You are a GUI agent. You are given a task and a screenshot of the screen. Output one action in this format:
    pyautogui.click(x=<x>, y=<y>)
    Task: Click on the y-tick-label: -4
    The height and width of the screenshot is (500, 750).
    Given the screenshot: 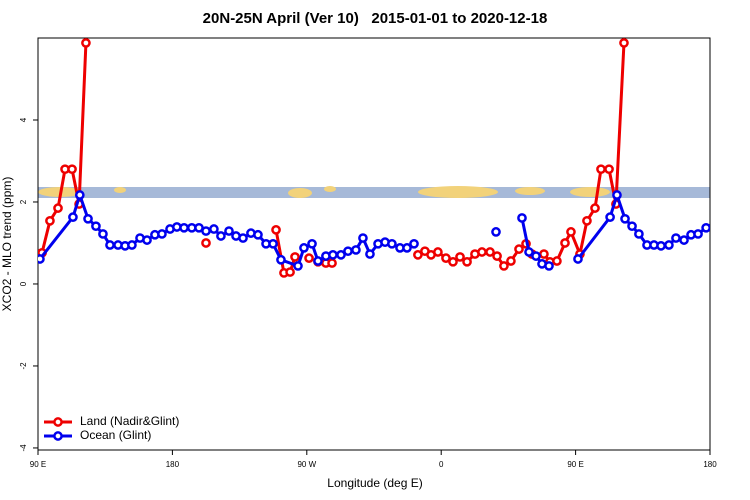 What is the action you would take?
    pyautogui.click(x=23, y=448)
    